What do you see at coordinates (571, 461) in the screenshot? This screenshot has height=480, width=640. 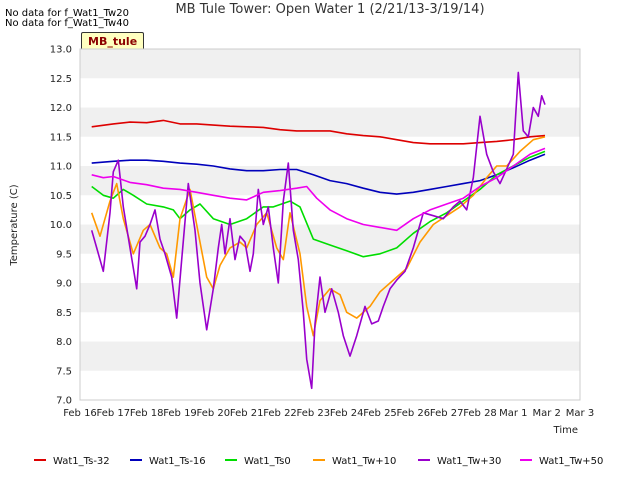 I see `legend-label: Wat1_Tw+50` at bounding box center [571, 461].